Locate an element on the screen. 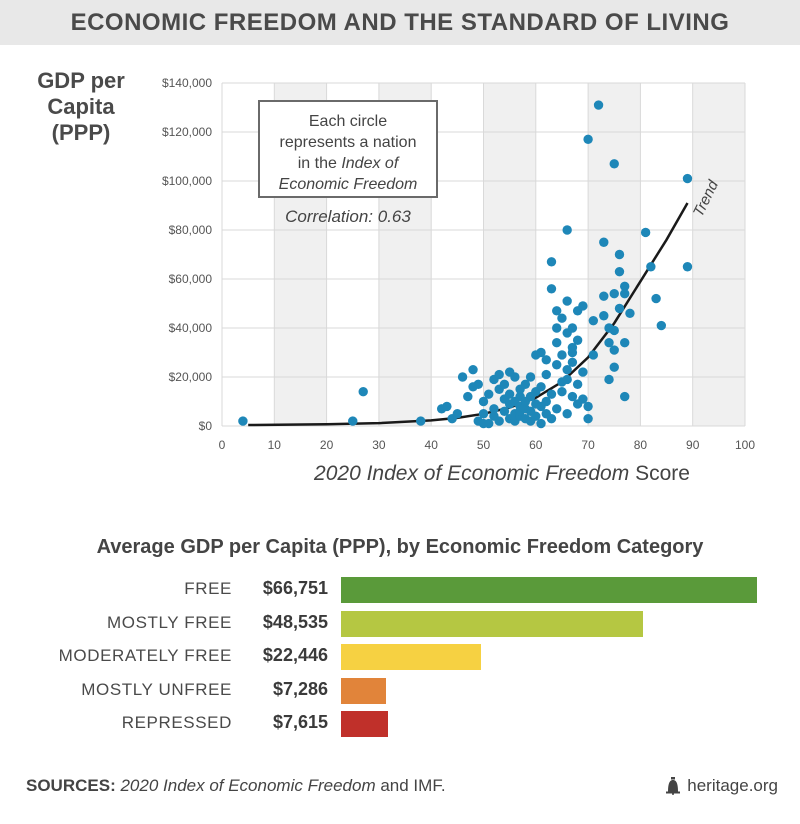 This screenshot has height=824, width=800. brand: heritage.org is located at coordinates (721, 786).